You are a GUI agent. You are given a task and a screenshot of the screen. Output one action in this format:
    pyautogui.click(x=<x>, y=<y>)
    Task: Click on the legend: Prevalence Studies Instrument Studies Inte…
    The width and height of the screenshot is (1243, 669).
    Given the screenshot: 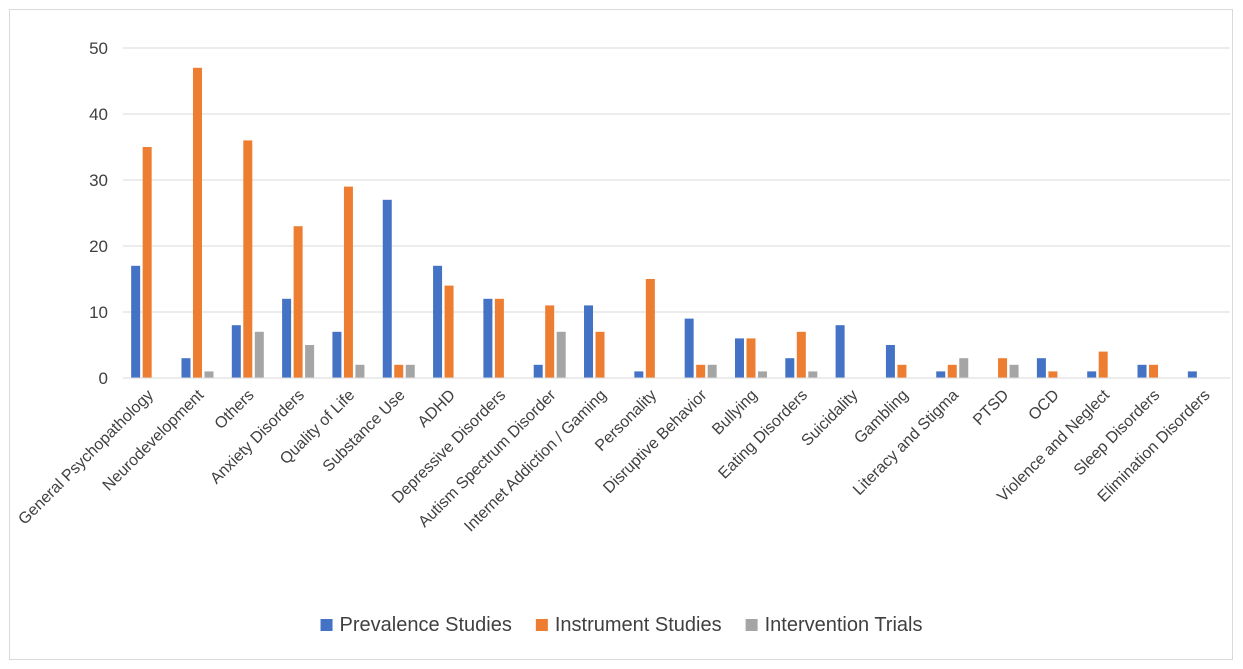 What is the action you would take?
    pyautogui.click(x=621, y=625)
    